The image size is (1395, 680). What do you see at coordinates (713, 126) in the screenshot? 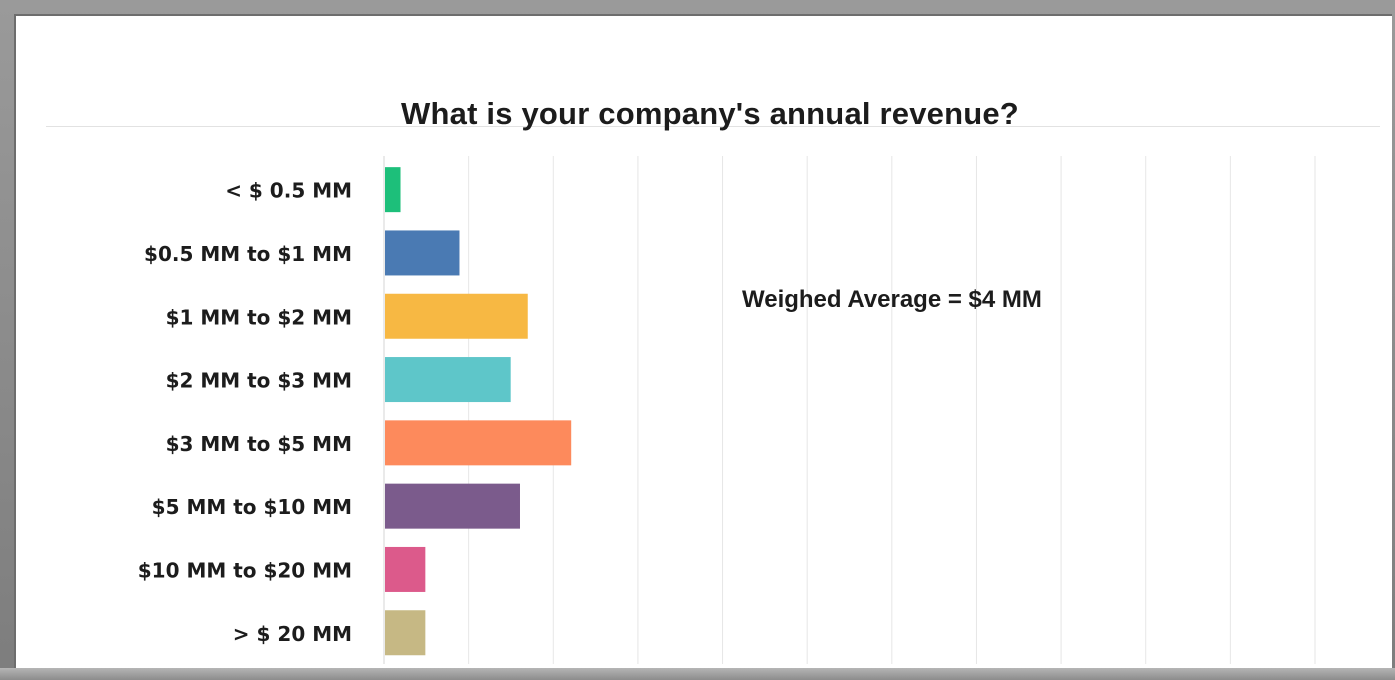
I see `title-divider` at bounding box center [713, 126].